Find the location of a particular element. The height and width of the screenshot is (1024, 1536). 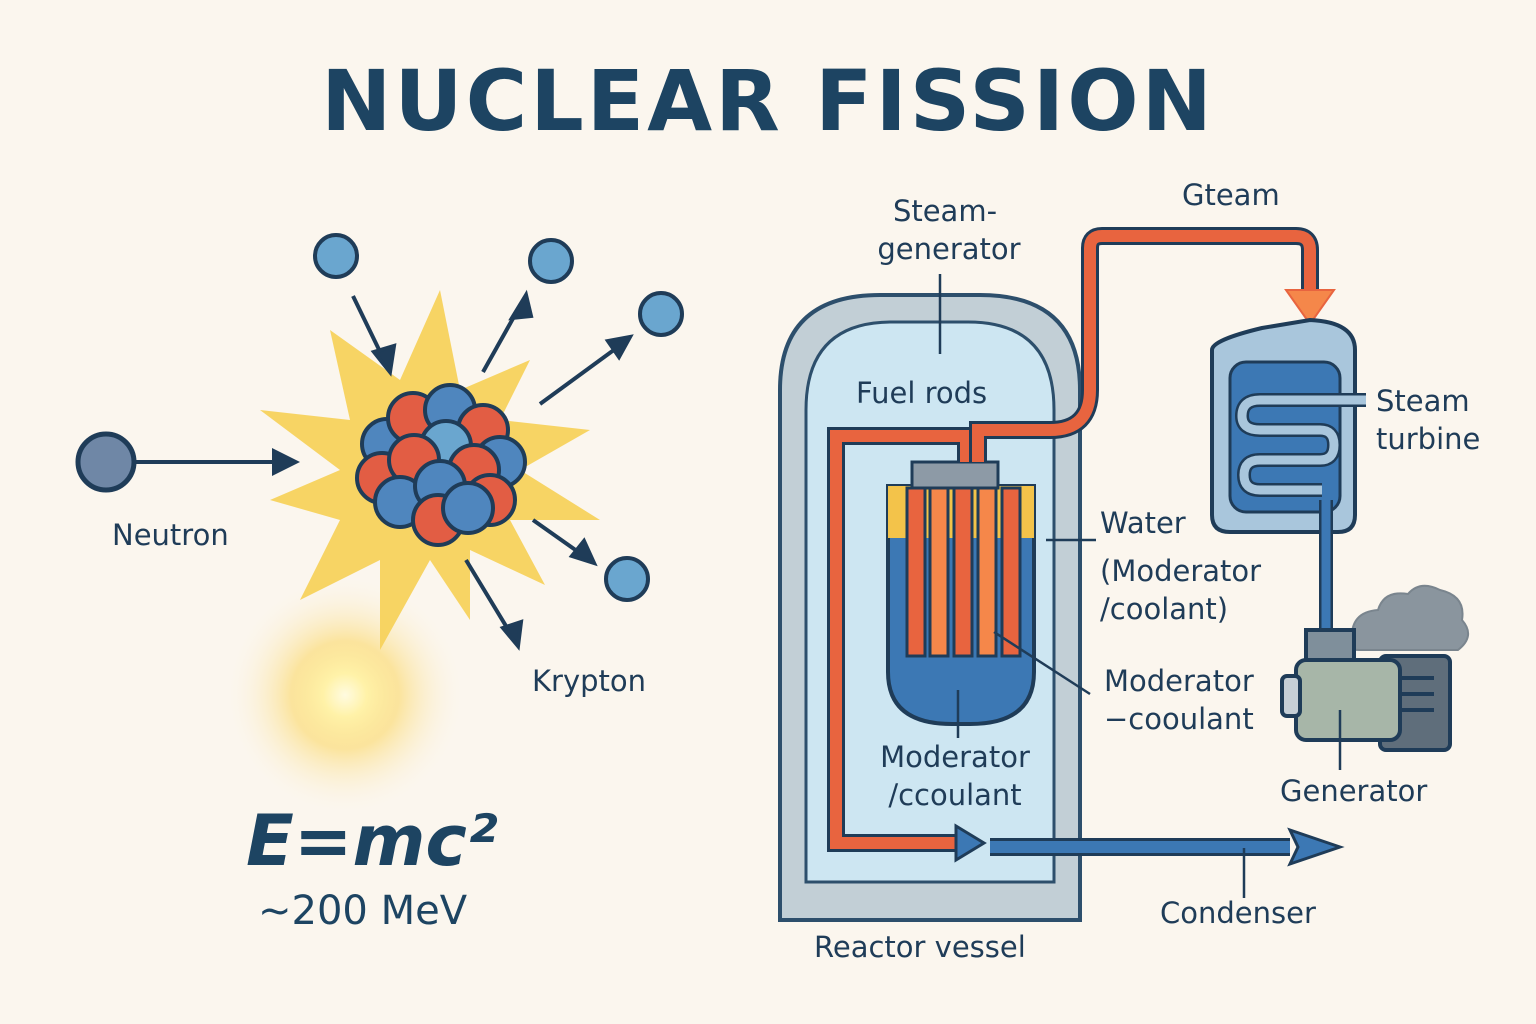

loop-arrowhead is located at coordinates (970, 843).